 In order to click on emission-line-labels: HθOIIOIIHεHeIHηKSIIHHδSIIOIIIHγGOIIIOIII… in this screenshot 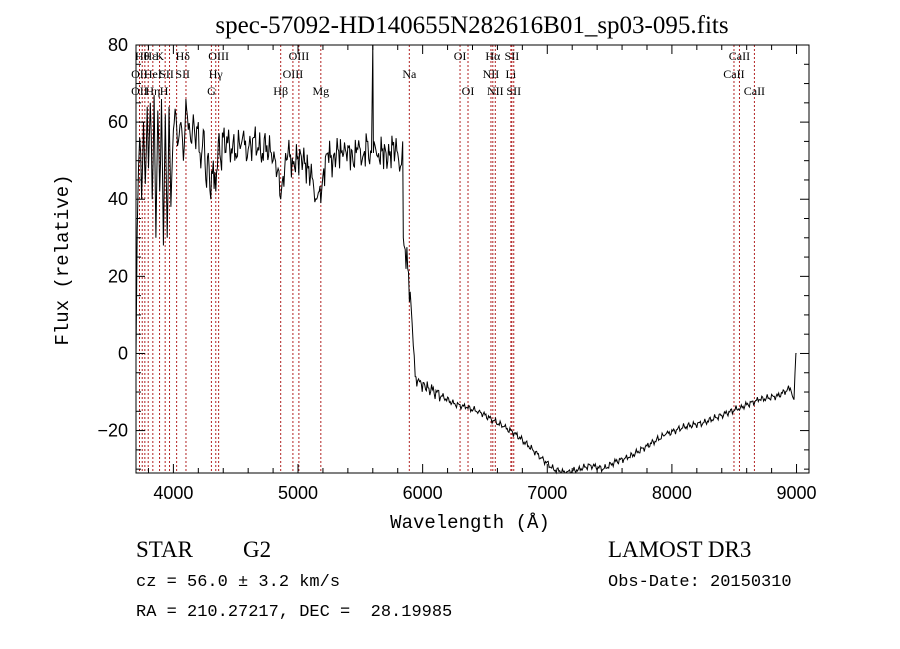, I will do `click(448, 73)`.